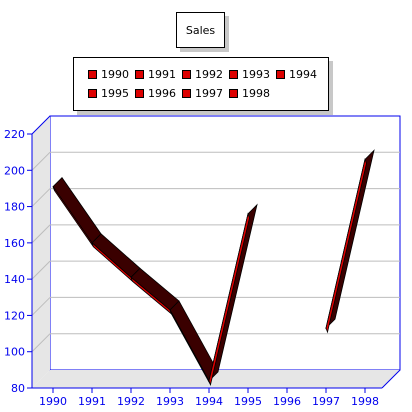 This screenshot has height=412, width=412. I want to click on x-tick-label: 1995, so click(248, 401).